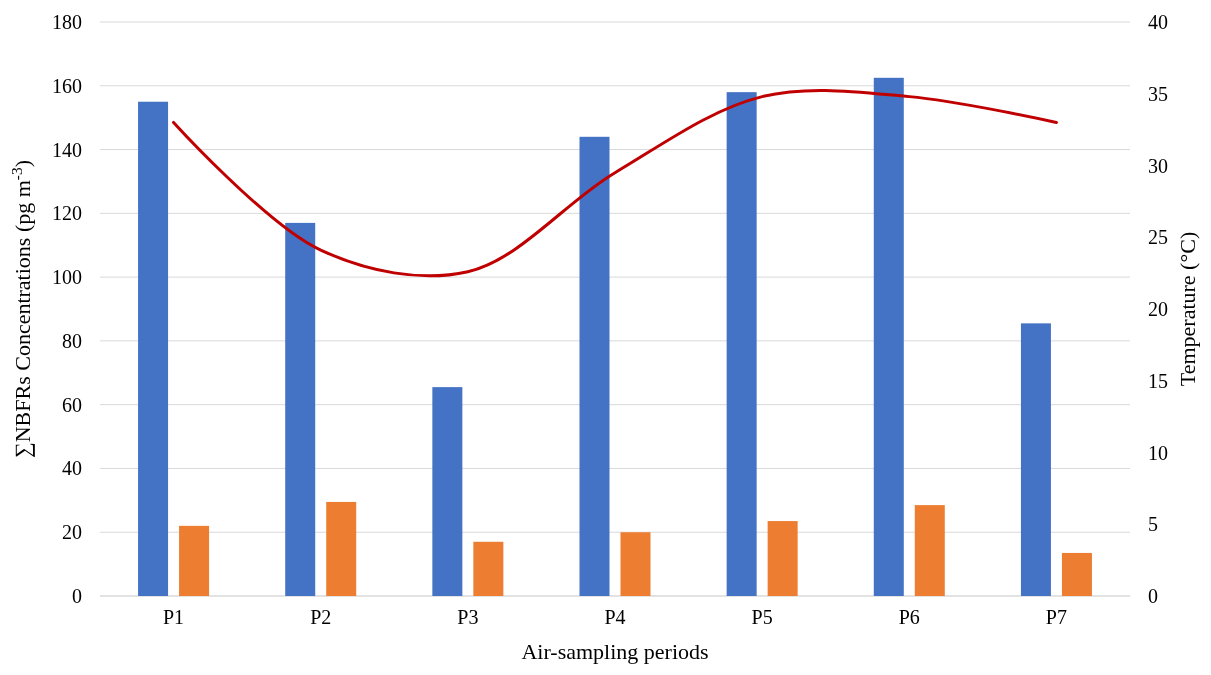 Image resolution: width=1211 pixels, height=675 pixels. What do you see at coordinates (1187, 309) in the screenshot?
I see `y2-axis-title: Temperature (°C)` at bounding box center [1187, 309].